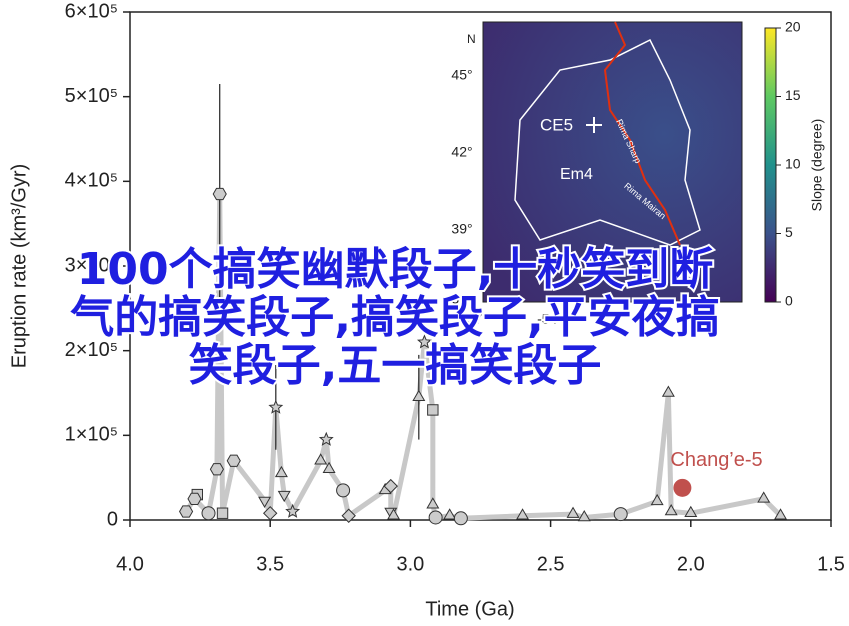  Describe the element at coordinates (716, 460) in the screenshot. I see `highlight-label: Chang’e-5` at that location.